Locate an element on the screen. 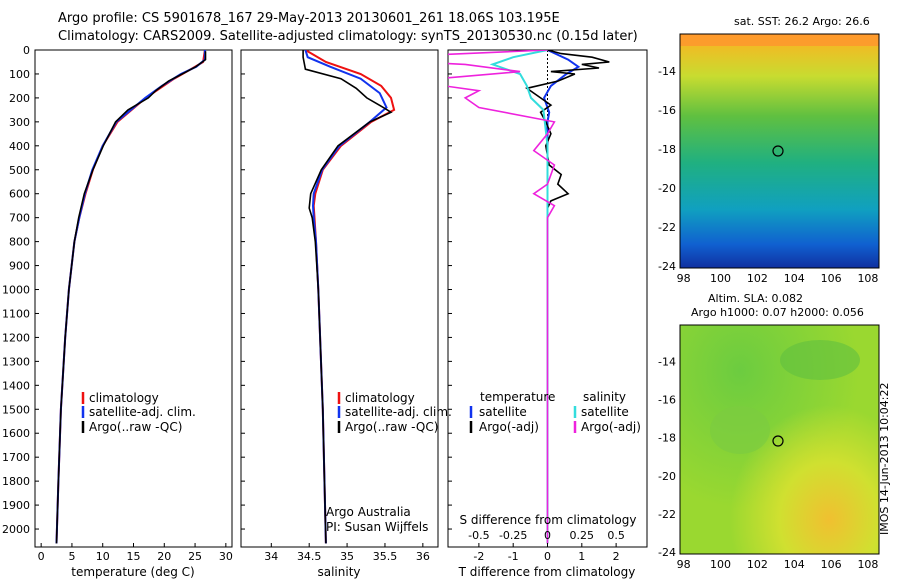  temperature-series-group is located at coordinates (131, 297).